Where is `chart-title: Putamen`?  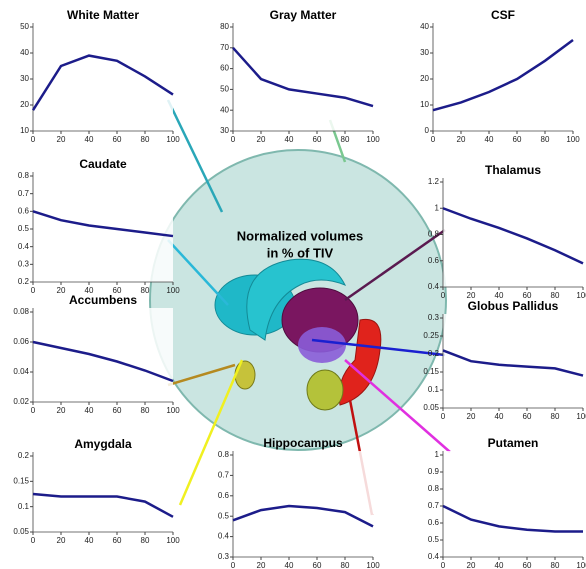
chart-title: Putamen is located at coordinates (513, 443).